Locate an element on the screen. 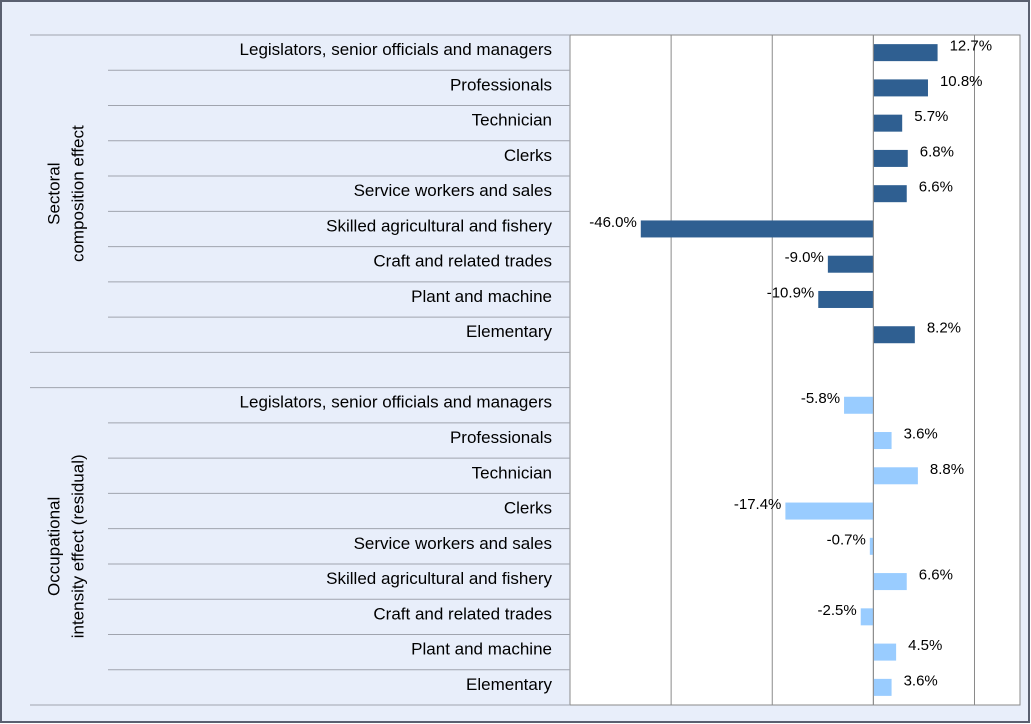 This screenshot has width=1031, height=724. value-label: -2.5% is located at coordinates (837, 610).